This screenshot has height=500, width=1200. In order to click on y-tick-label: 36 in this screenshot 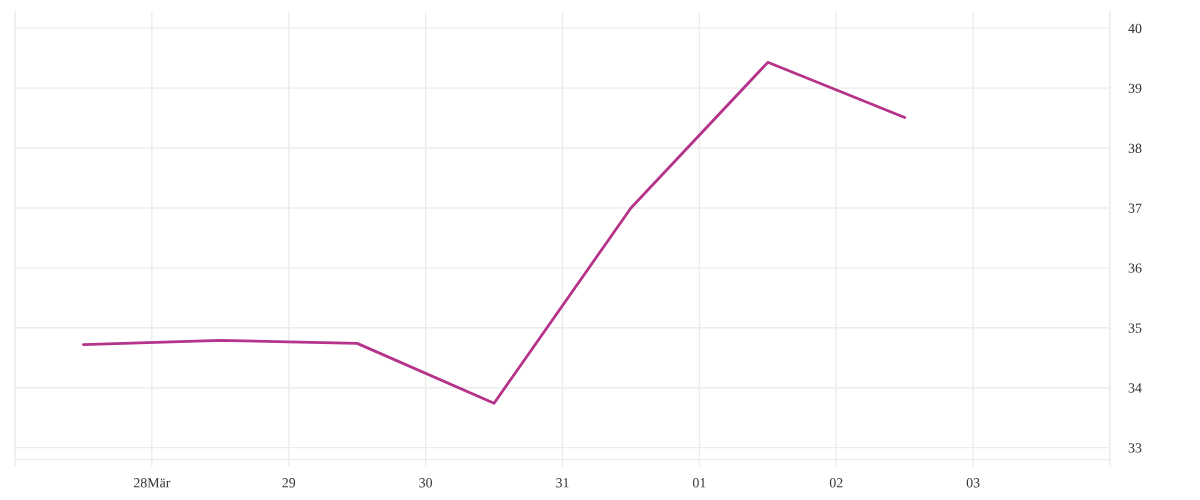, I will do `click(1135, 268)`.